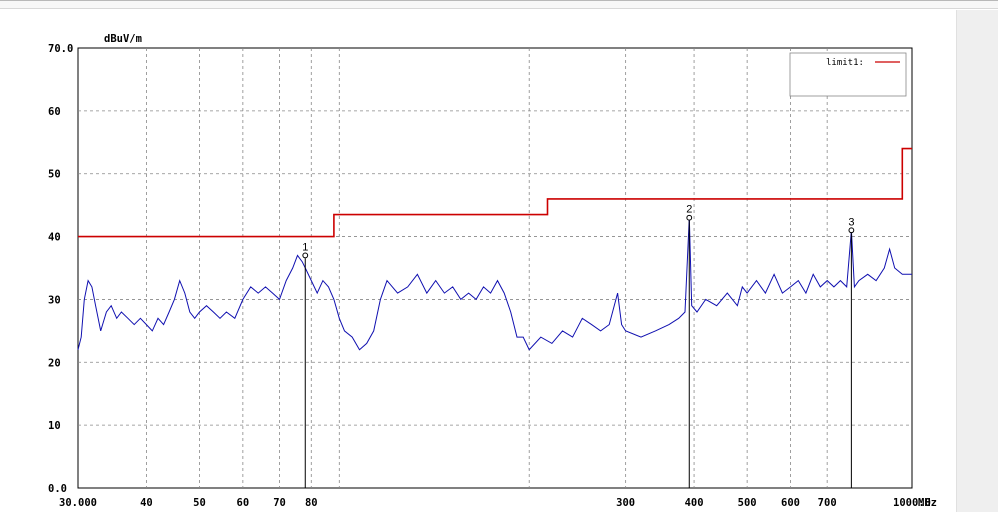 The image size is (998, 512). I want to click on y-tick-label: 20, so click(54, 363).